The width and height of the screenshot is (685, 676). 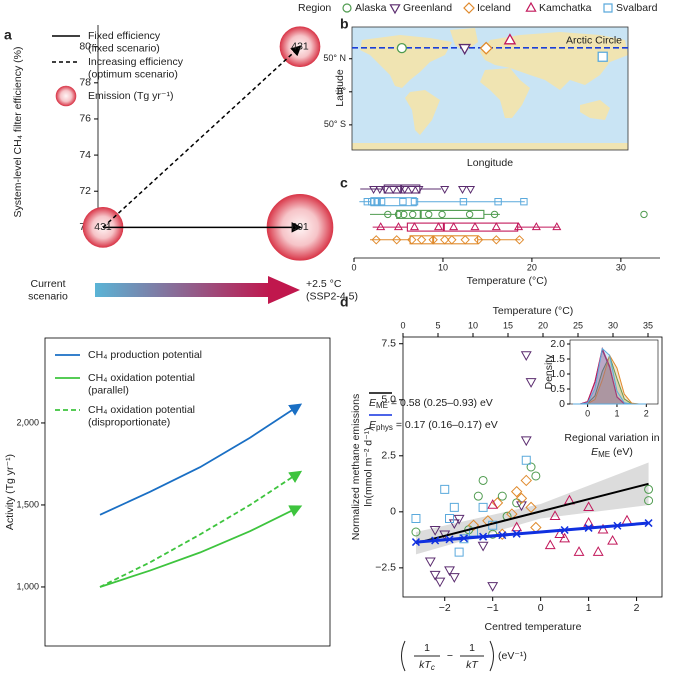 I want to click on text-line: Normalized methane emissions, so click(x=356, y=467).